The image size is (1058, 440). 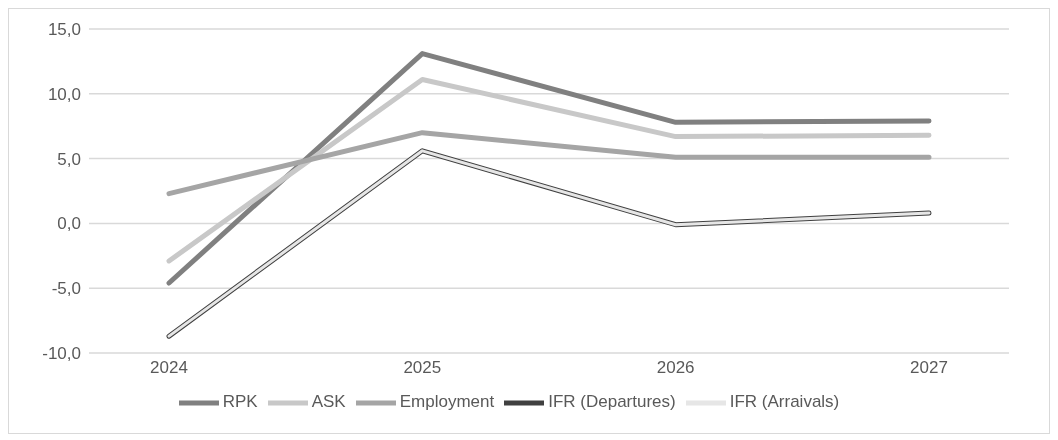 What do you see at coordinates (675, 368) in the screenshot?
I see `x-tick-label: 2026` at bounding box center [675, 368].